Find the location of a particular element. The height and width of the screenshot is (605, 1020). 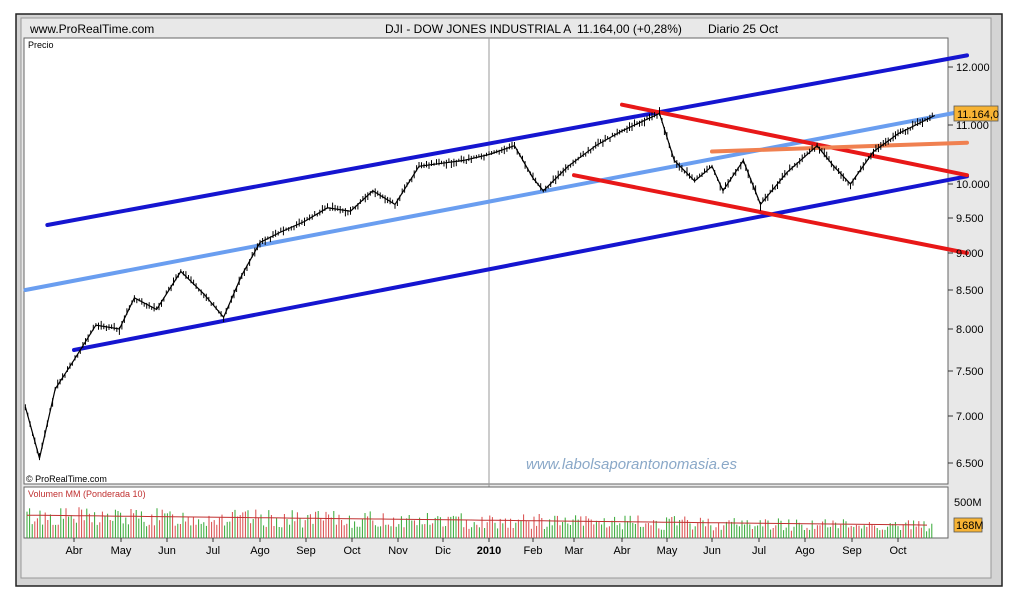

volume-bars is located at coordinates (479, 522).